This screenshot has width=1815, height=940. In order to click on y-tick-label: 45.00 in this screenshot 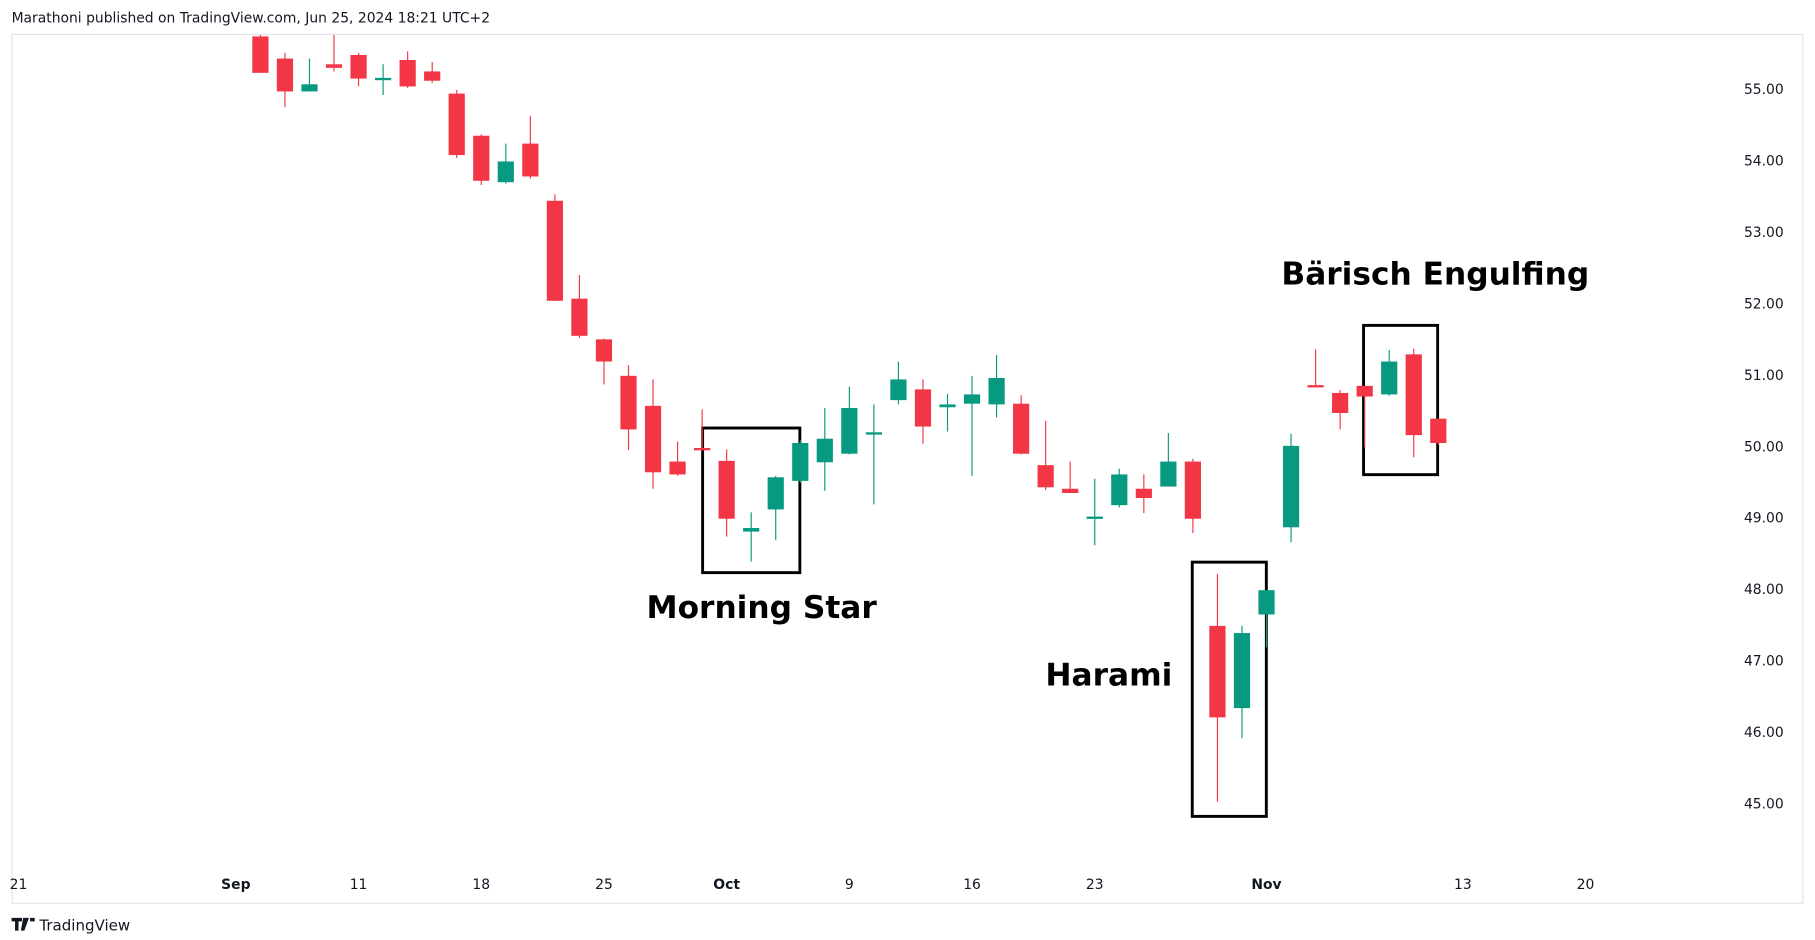, I will do `click(1764, 805)`.